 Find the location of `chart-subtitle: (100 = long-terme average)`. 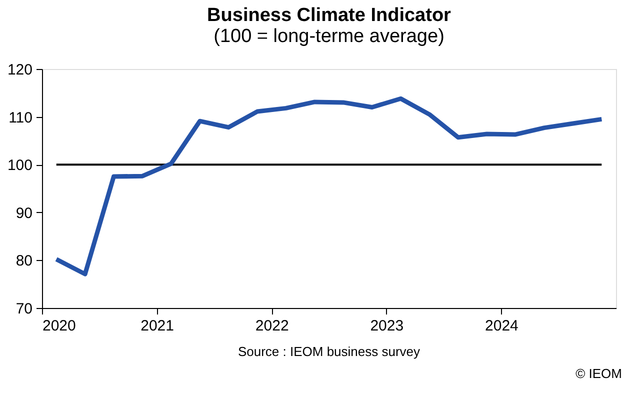

chart-subtitle: (100 = long-terme average) is located at coordinates (329, 36).